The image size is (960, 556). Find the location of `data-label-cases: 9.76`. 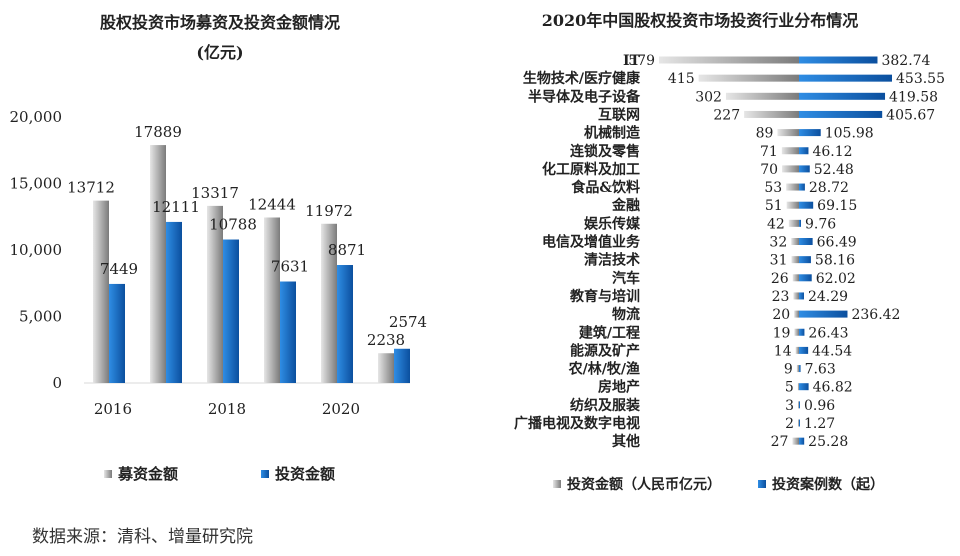

data-label-cases: 9.76 is located at coordinates (820, 224).